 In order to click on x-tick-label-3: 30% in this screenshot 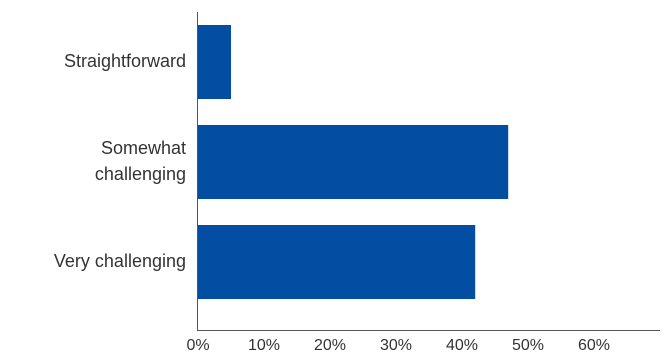, I will do `click(396, 345)`.